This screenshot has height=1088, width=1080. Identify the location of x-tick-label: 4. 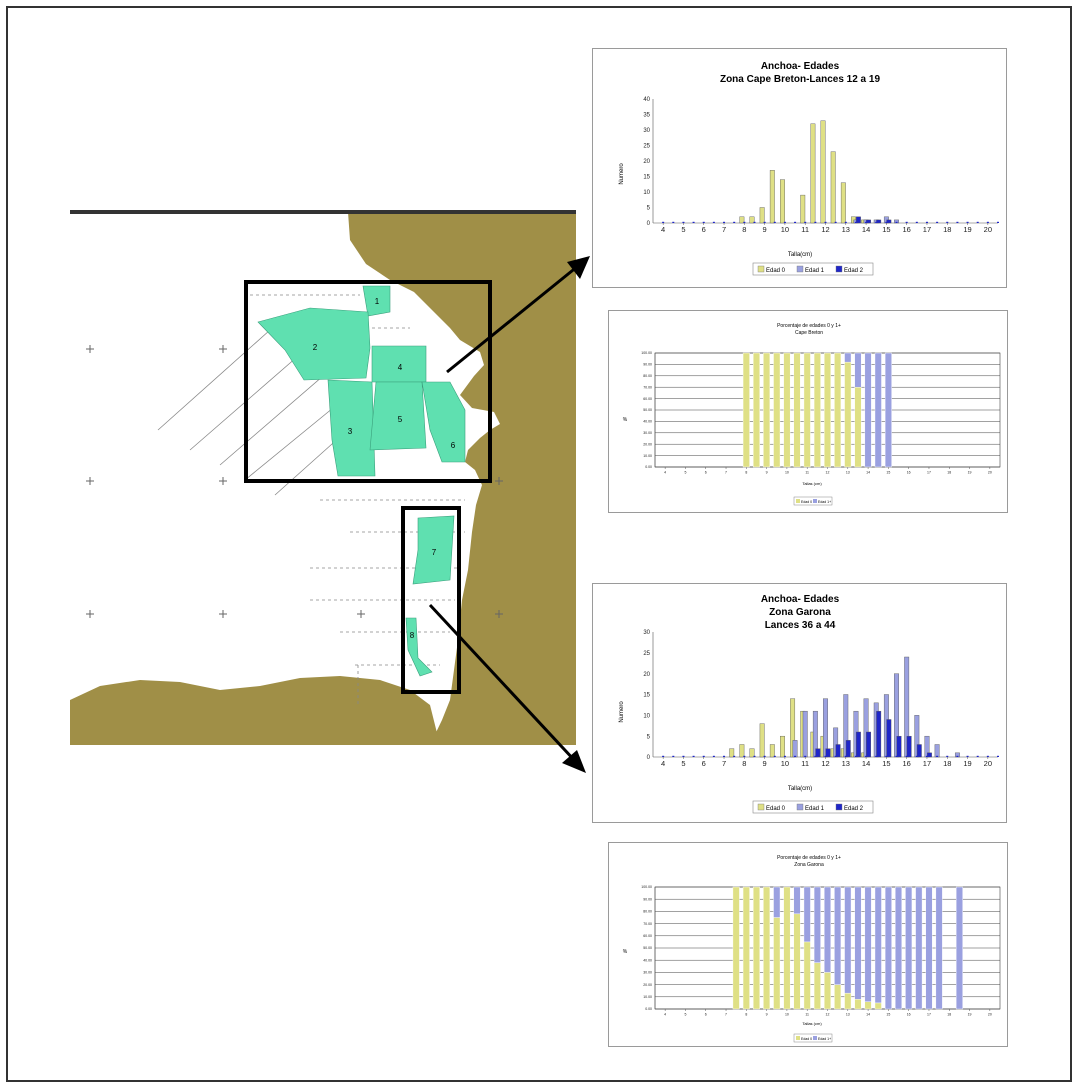
(665, 1015).